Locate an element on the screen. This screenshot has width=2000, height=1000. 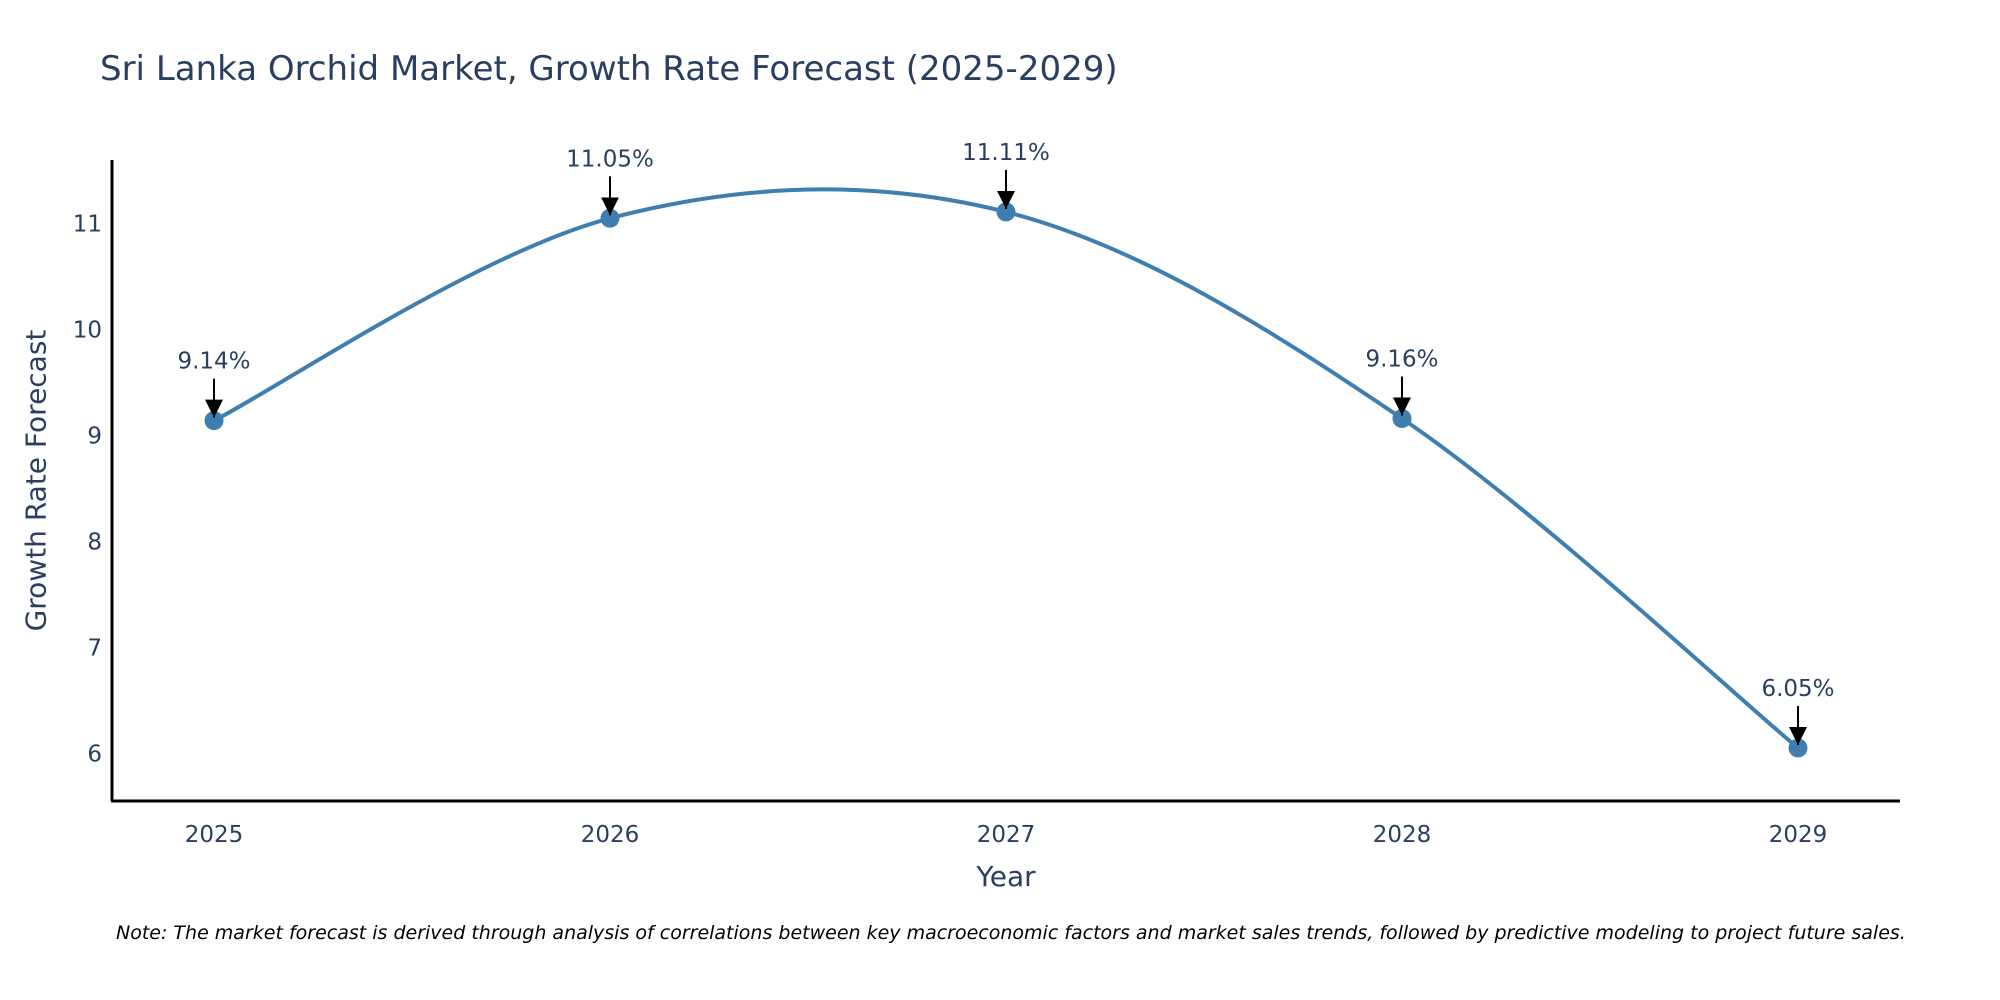
y-tick-label: 8 is located at coordinates (94, 542).